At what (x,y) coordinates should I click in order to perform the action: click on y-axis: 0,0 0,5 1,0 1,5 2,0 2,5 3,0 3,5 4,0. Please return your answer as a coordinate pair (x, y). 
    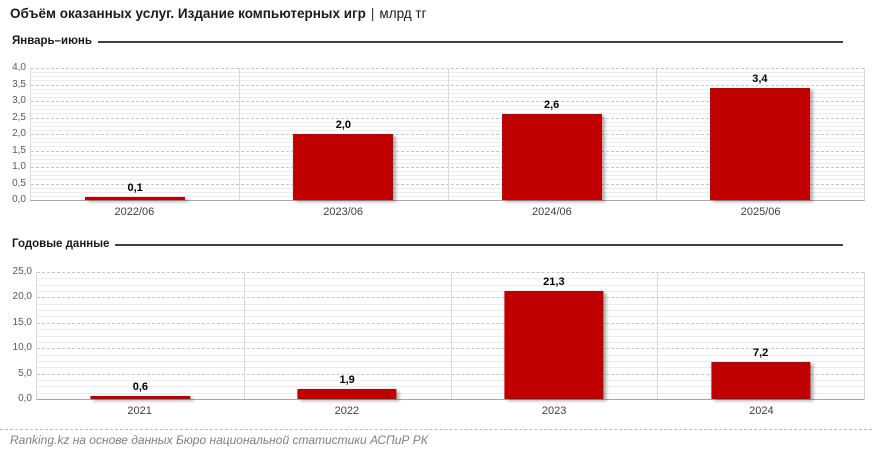
    Looking at the image, I should click on (13, 133).